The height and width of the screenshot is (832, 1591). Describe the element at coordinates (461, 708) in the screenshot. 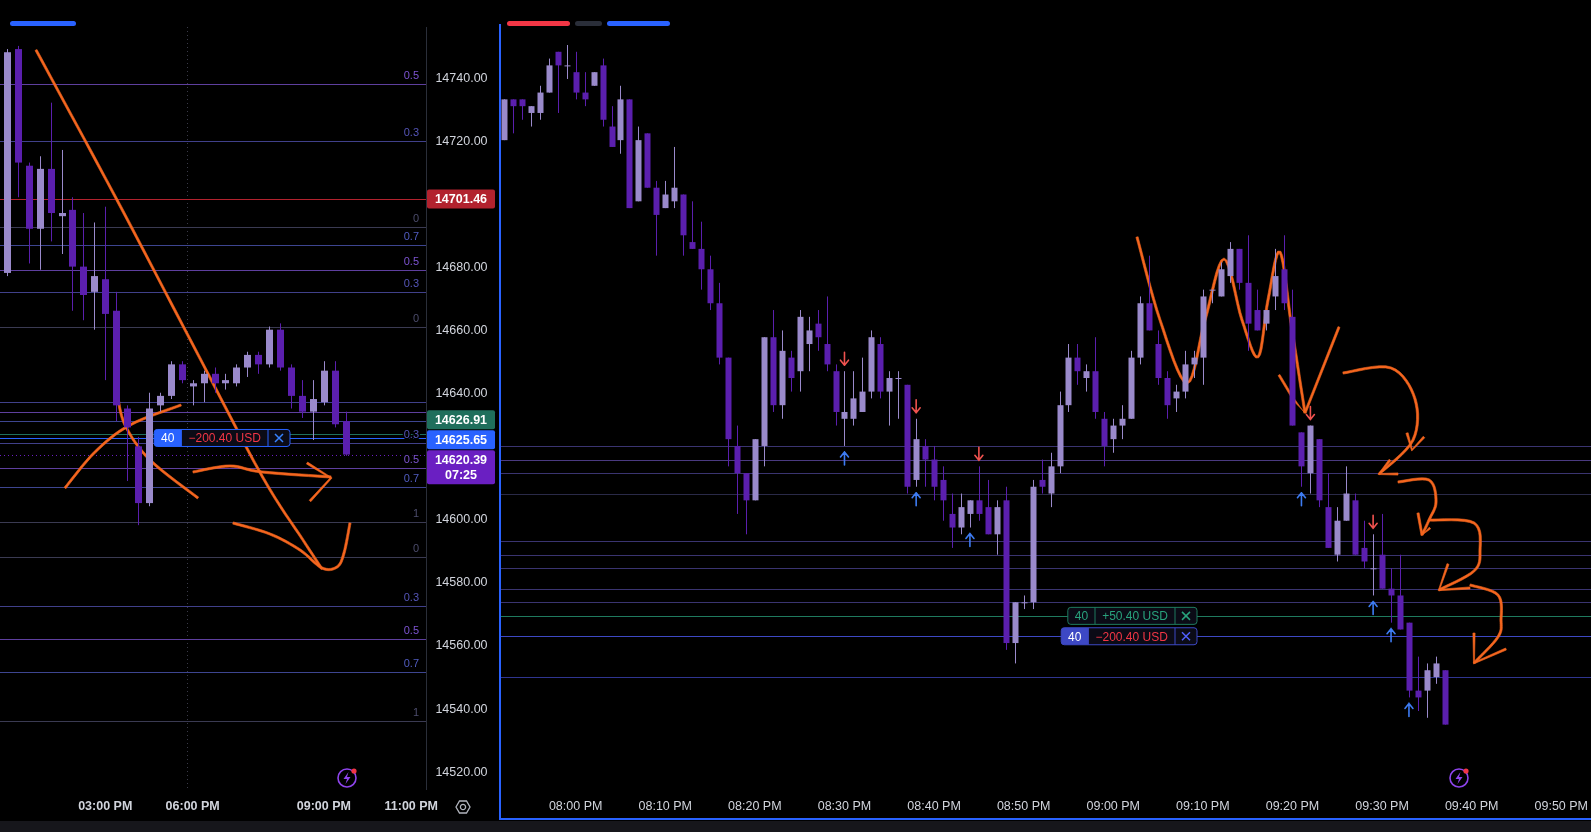

I see `y-tick-label: 14540.00` at that location.